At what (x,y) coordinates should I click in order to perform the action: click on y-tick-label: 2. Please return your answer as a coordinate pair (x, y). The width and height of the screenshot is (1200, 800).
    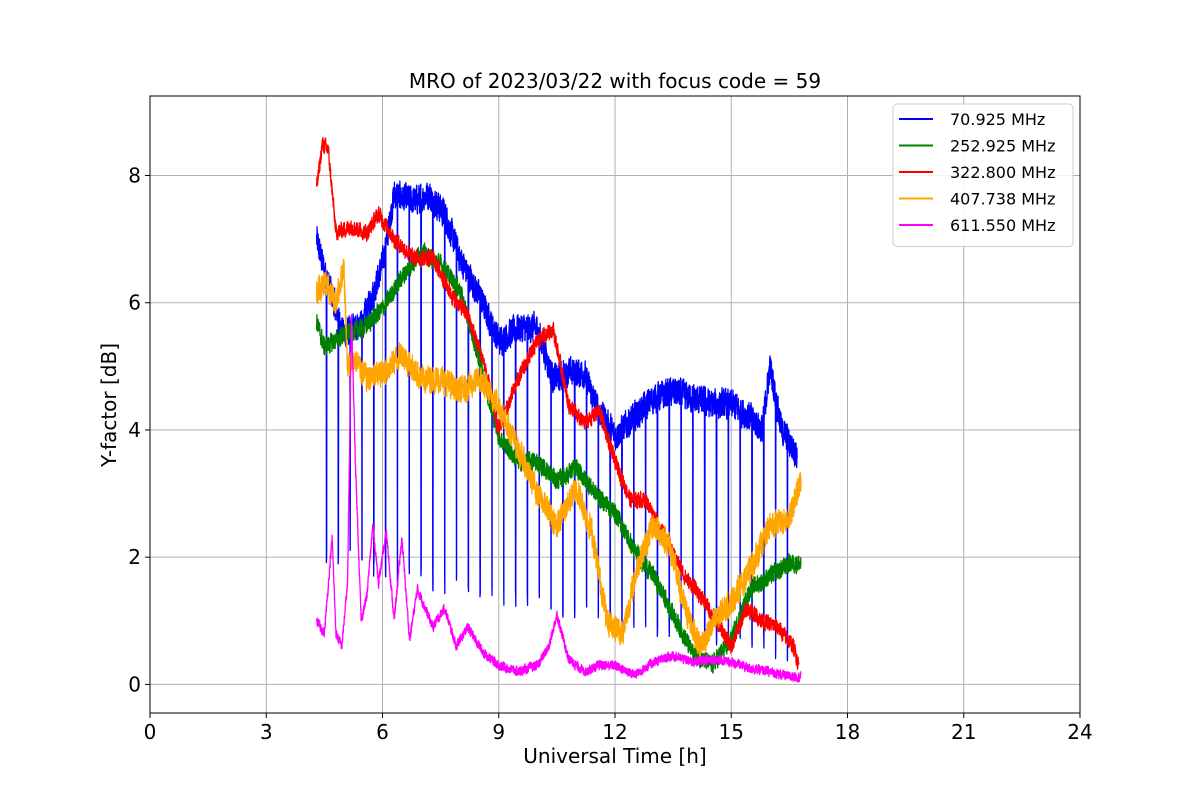
    Looking at the image, I should click on (134, 557).